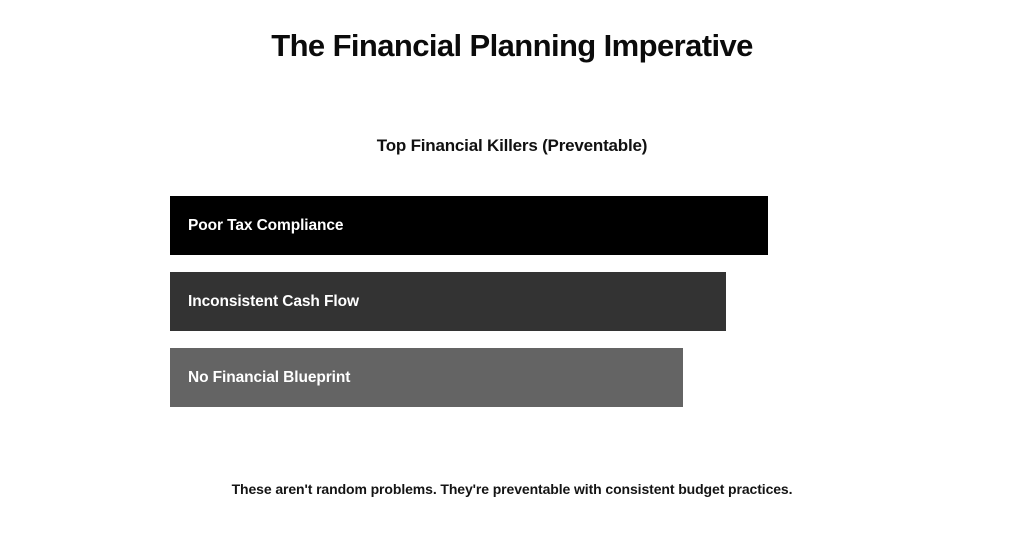 Image resolution: width=1024 pixels, height=555 pixels. What do you see at coordinates (469, 225) in the screenshot?
I see `chart-bar: Poor Tax Compliance` at bounding box center [469, 225].